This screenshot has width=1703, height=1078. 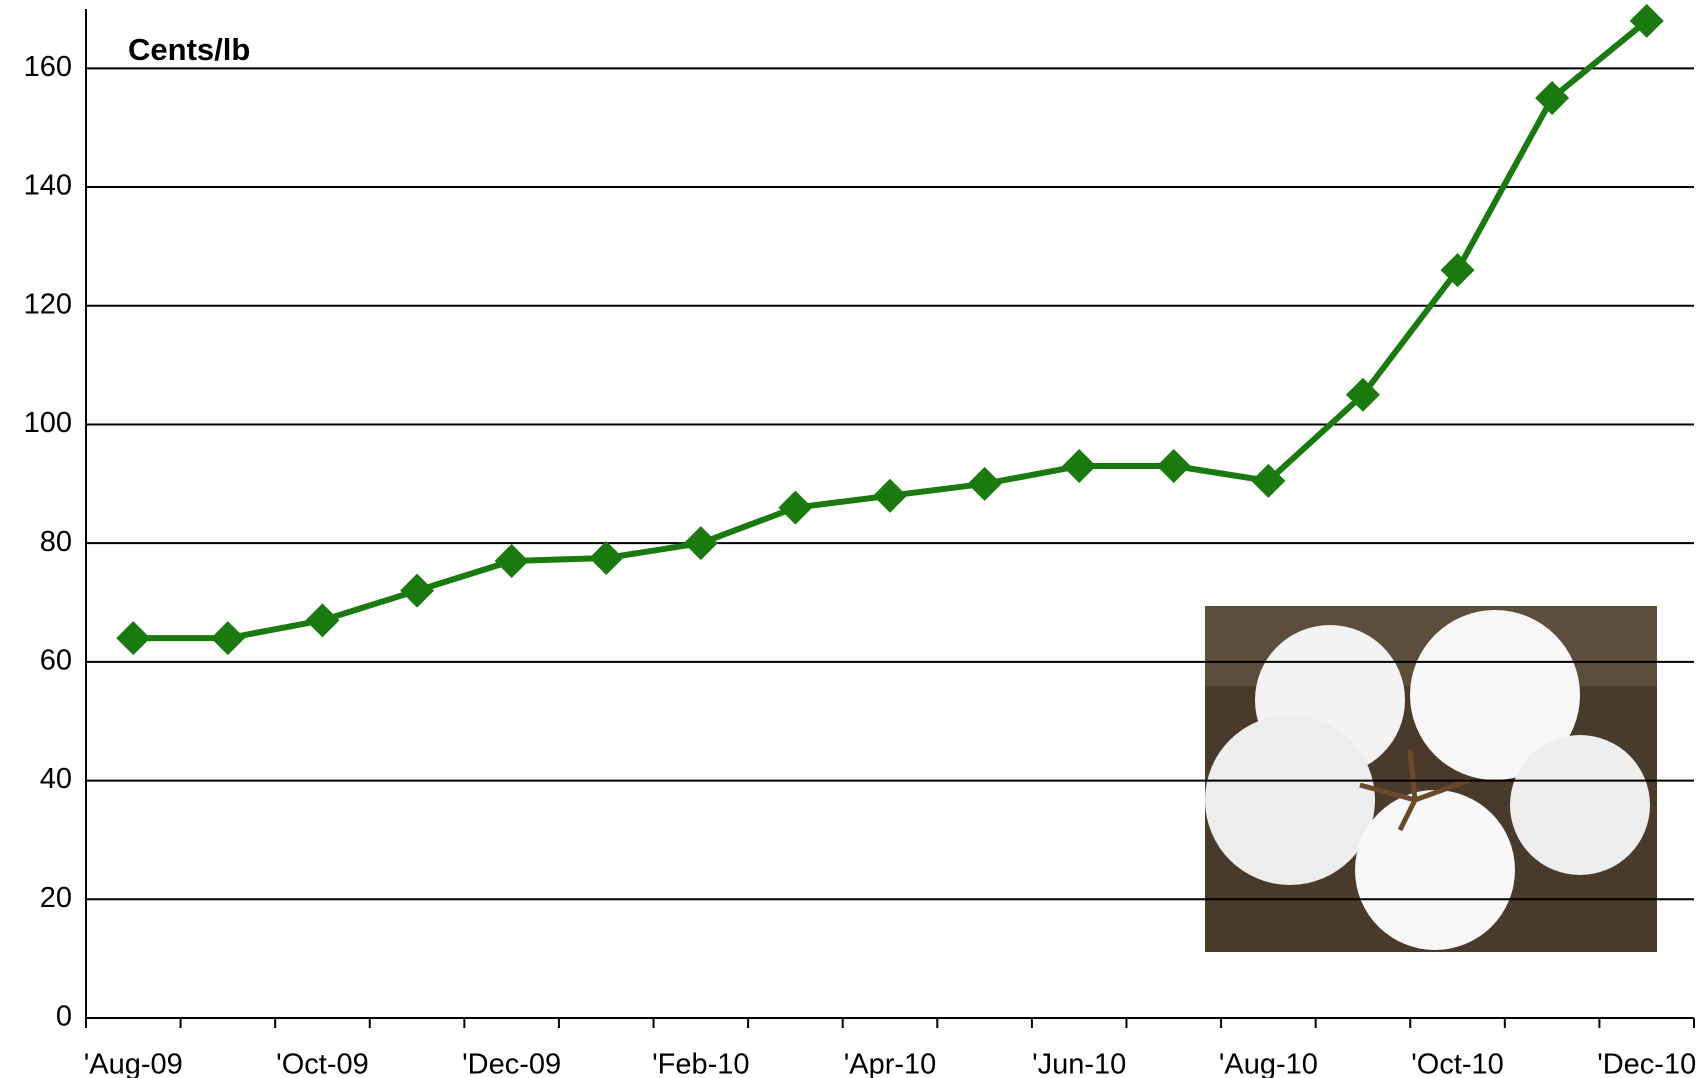 I want to click on cotton-photo, so click(x=1431, y=779).